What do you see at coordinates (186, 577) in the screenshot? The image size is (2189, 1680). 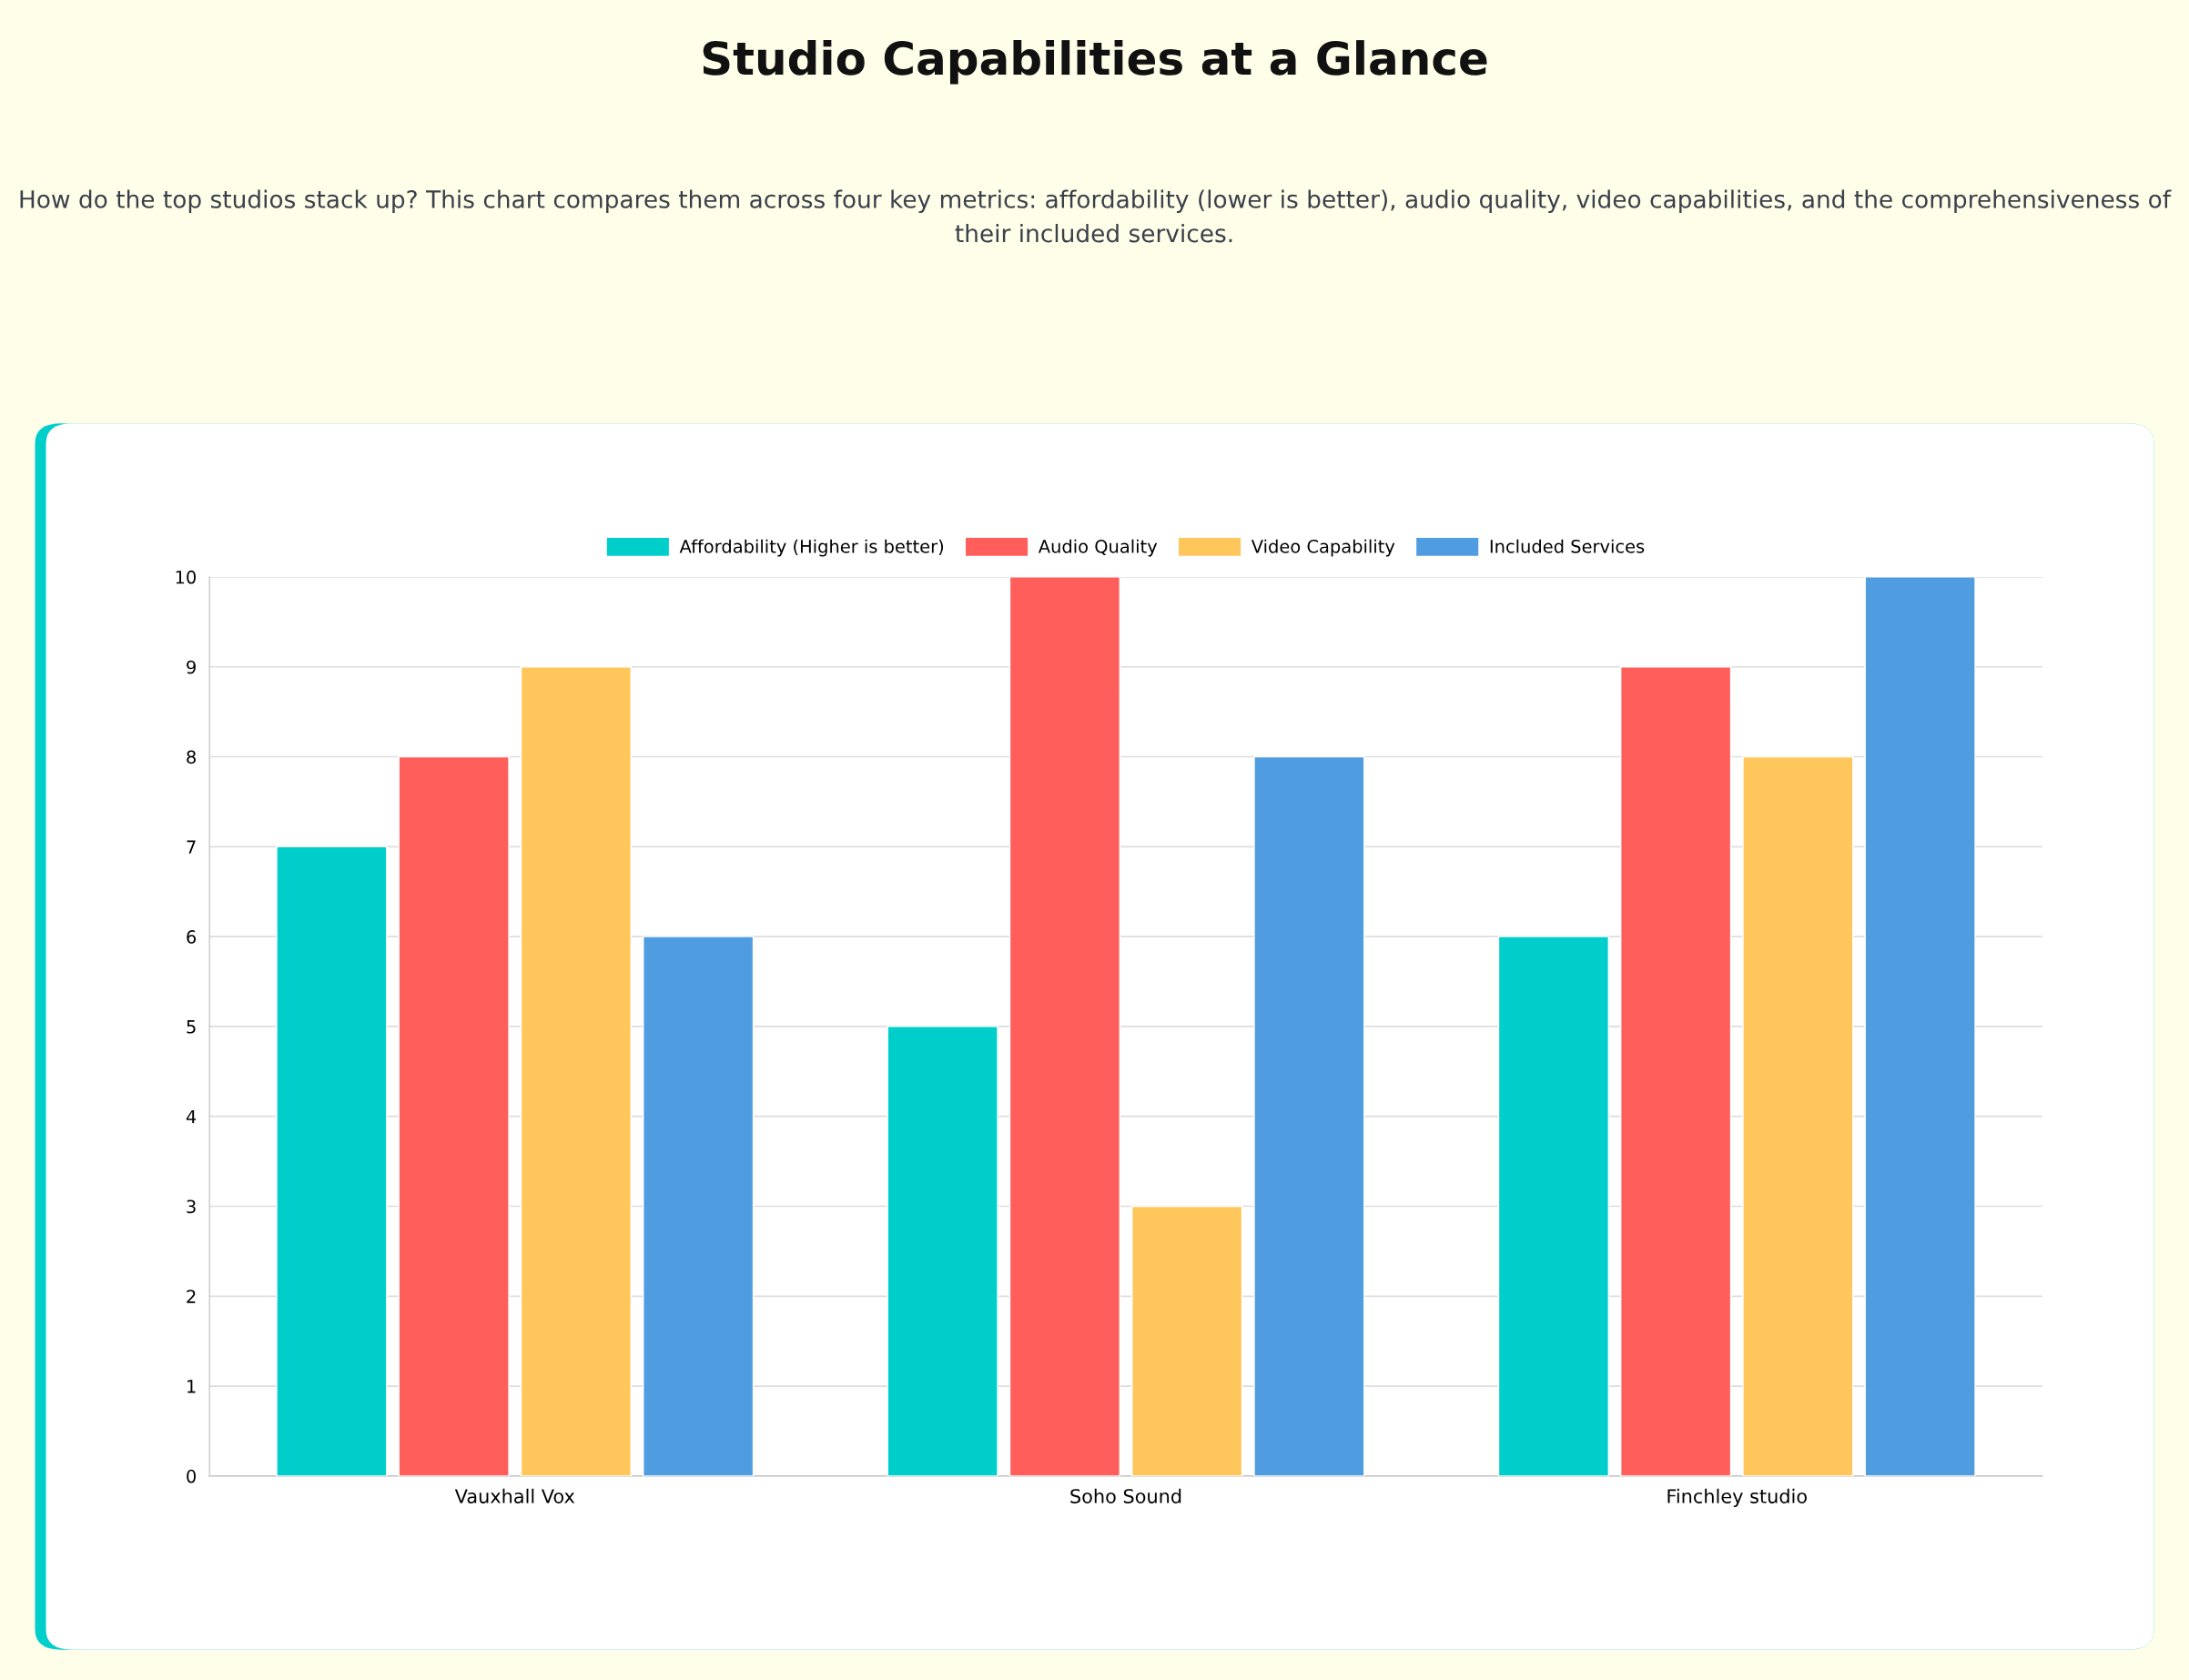 I see `y-tick-label: 10` at bounding box center [186, 577].